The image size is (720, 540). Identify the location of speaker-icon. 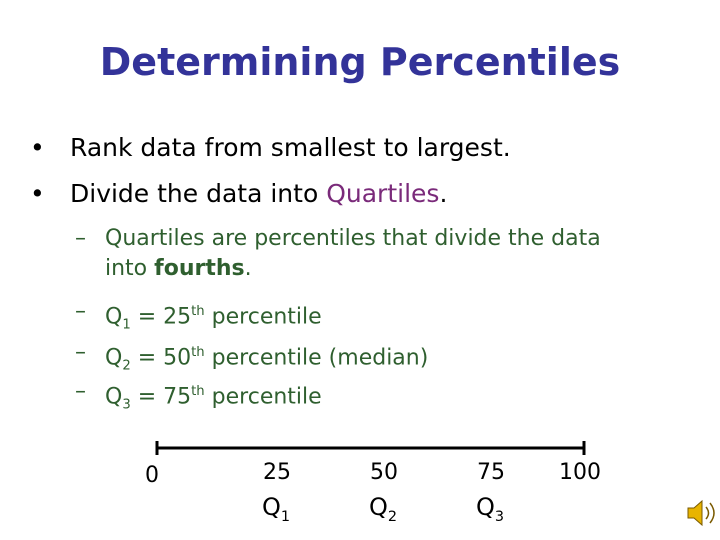
(701, 513).